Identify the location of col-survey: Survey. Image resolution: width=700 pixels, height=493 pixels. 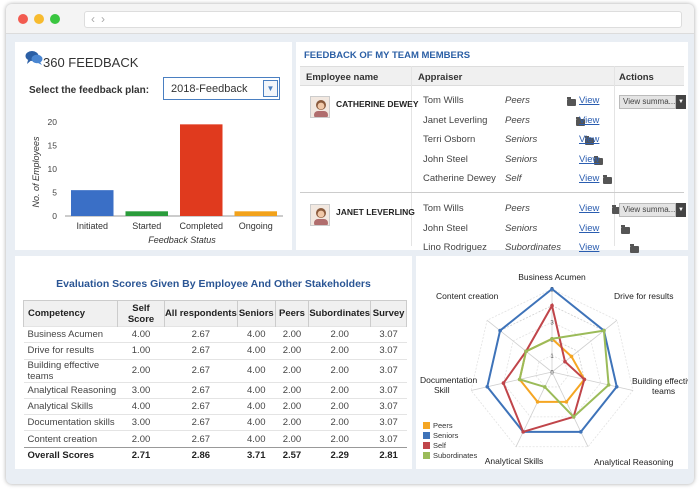
(388, 313).